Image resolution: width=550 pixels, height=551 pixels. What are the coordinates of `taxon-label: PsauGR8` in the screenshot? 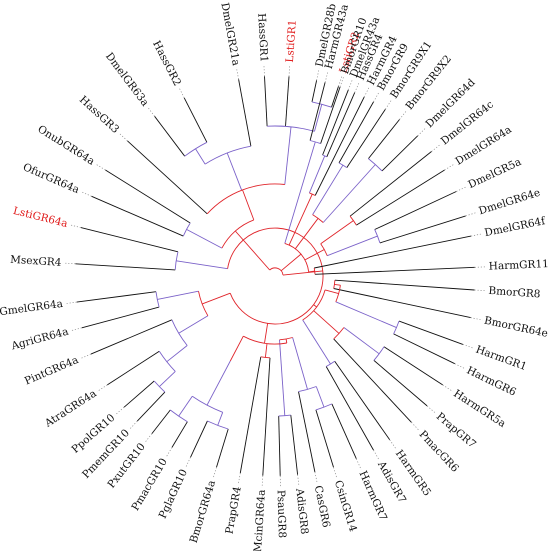 It's located at (281, 514).